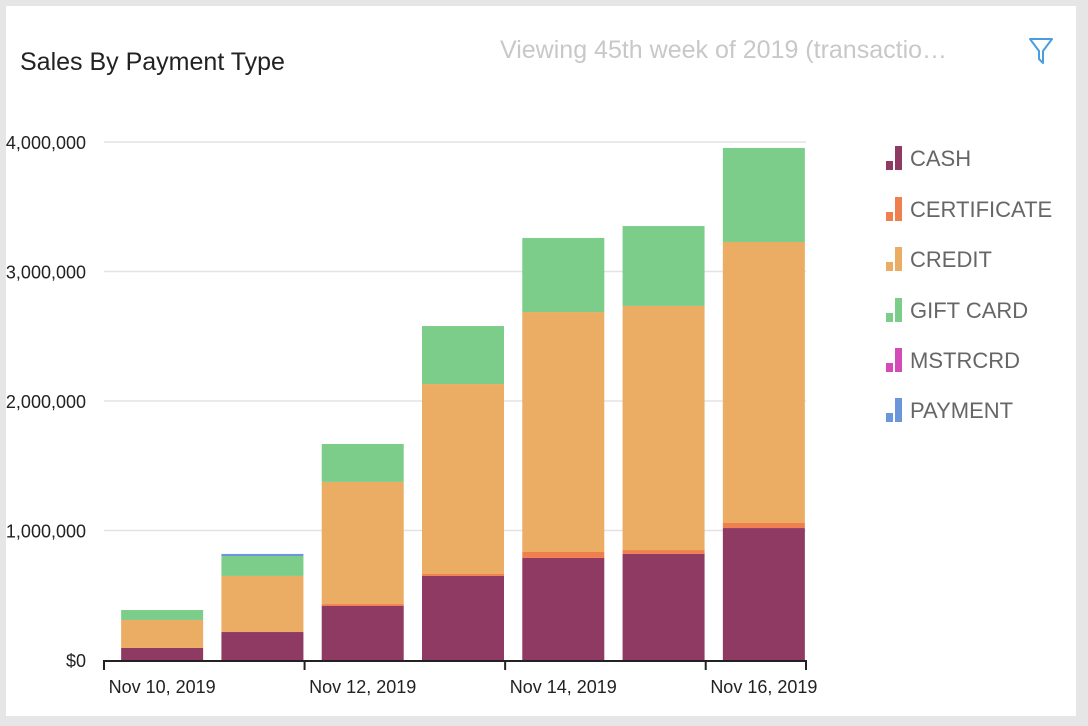 The width and height of the screenshot is (1088, 726). I want to click on x-tick-label: Nov 16, 2019, so click(763, 687).